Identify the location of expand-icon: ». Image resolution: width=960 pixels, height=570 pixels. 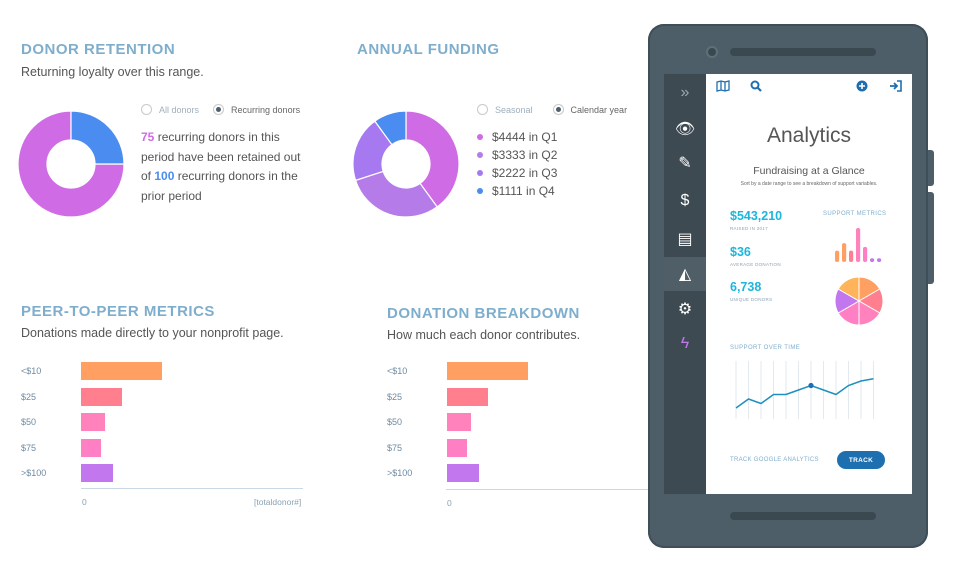
(685, 92).